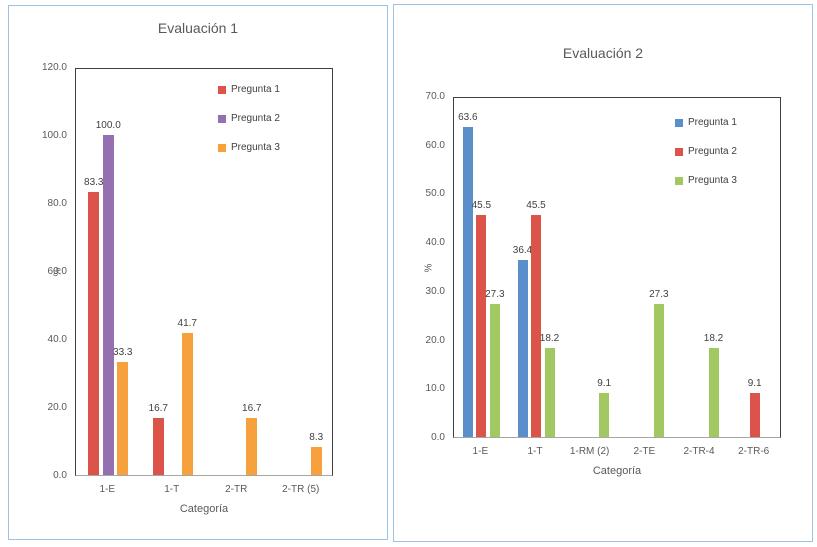 The width and height of the screenshot is (817, 547). I want to click on y-axis-tick-label: 80.0, so click(57, 203).